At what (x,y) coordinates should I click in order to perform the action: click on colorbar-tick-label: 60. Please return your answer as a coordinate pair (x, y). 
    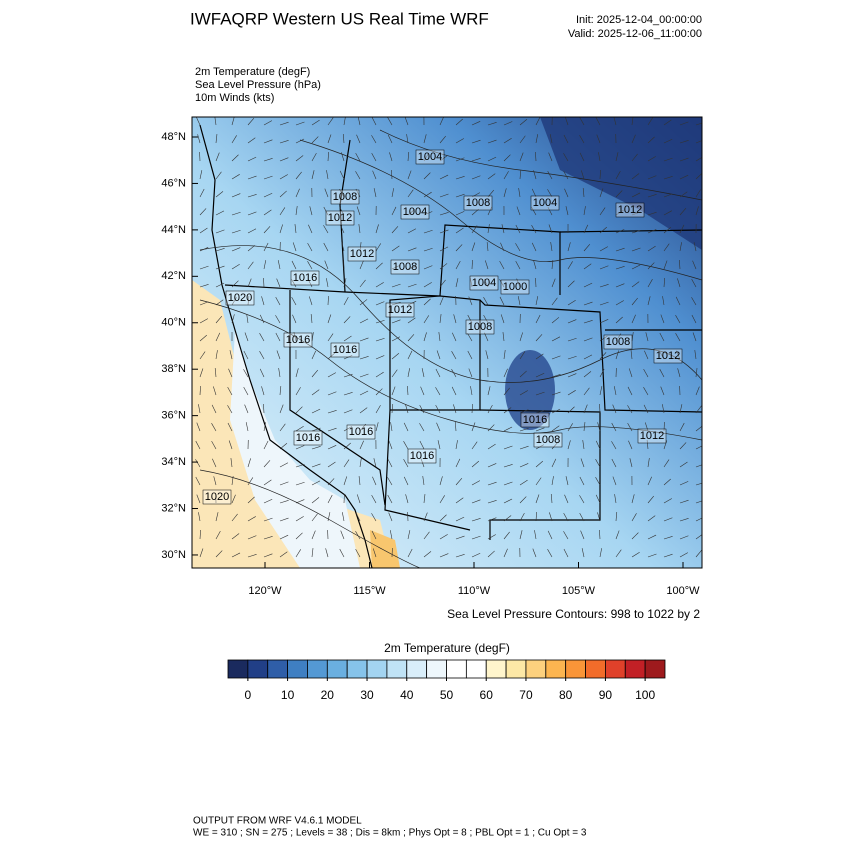
    Looking at the image, I should click on (487, 695).